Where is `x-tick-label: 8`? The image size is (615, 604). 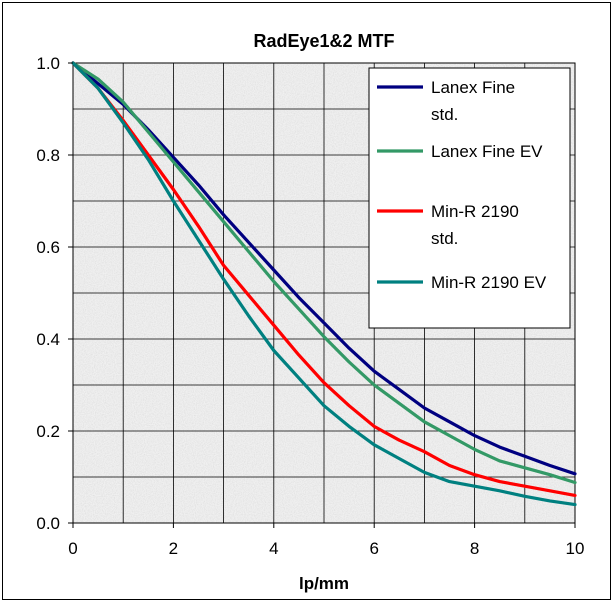 x-tick-label: 8 is located at coordinates (474, 548).